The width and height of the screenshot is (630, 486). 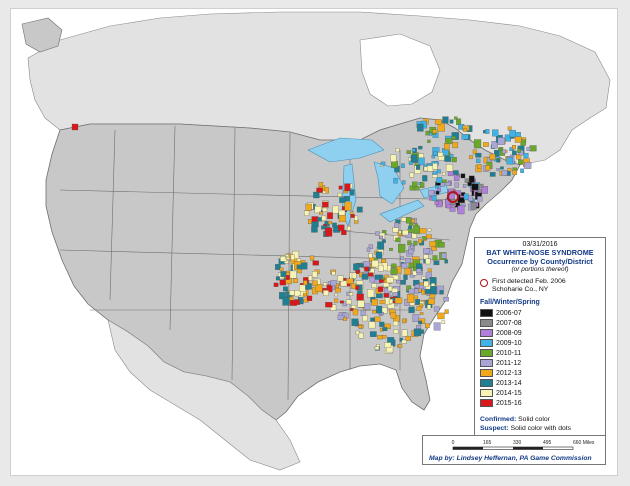 What do you see at coordinates (540, 393) in the screenshot?
I see `season-row: 2014-15` at bounding box center [540, 393].